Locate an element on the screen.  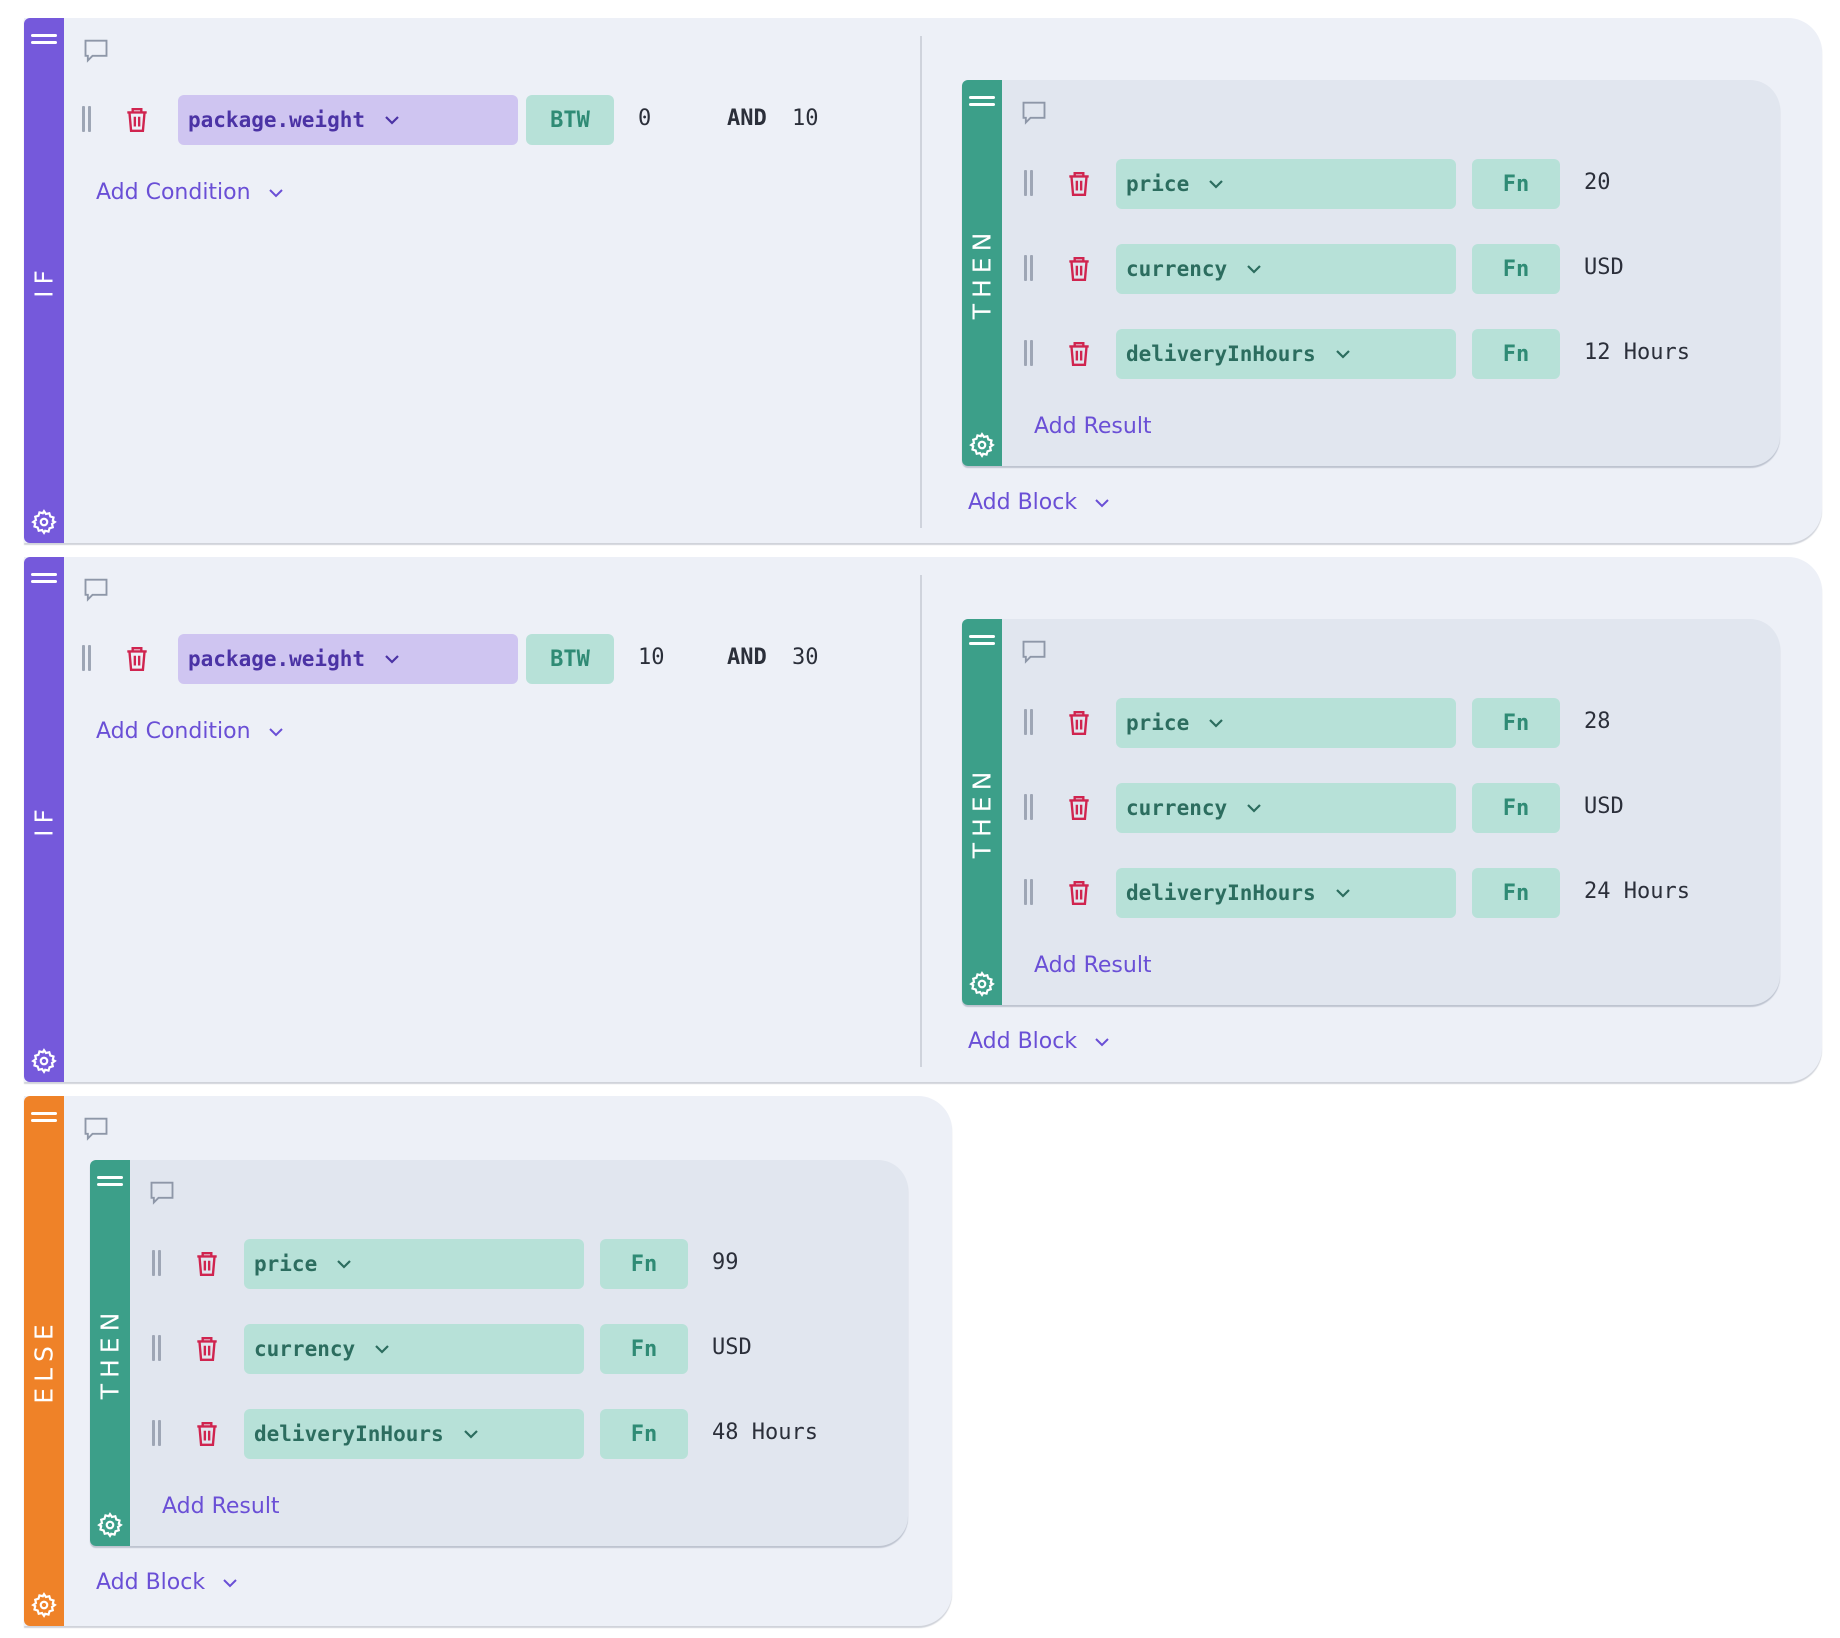
condition-value-to: 10 is located at coordinates (805, 118).